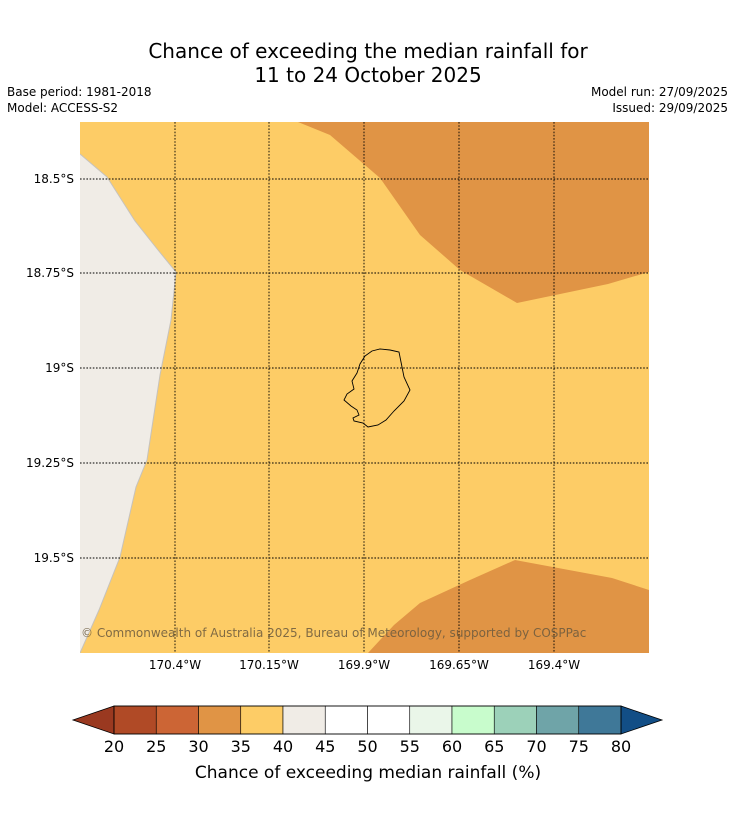  What do you see at coordinates (156, 746) in the screenshot?
I see `colorbar-tick-label: 25` at bounding box center [156, 746].